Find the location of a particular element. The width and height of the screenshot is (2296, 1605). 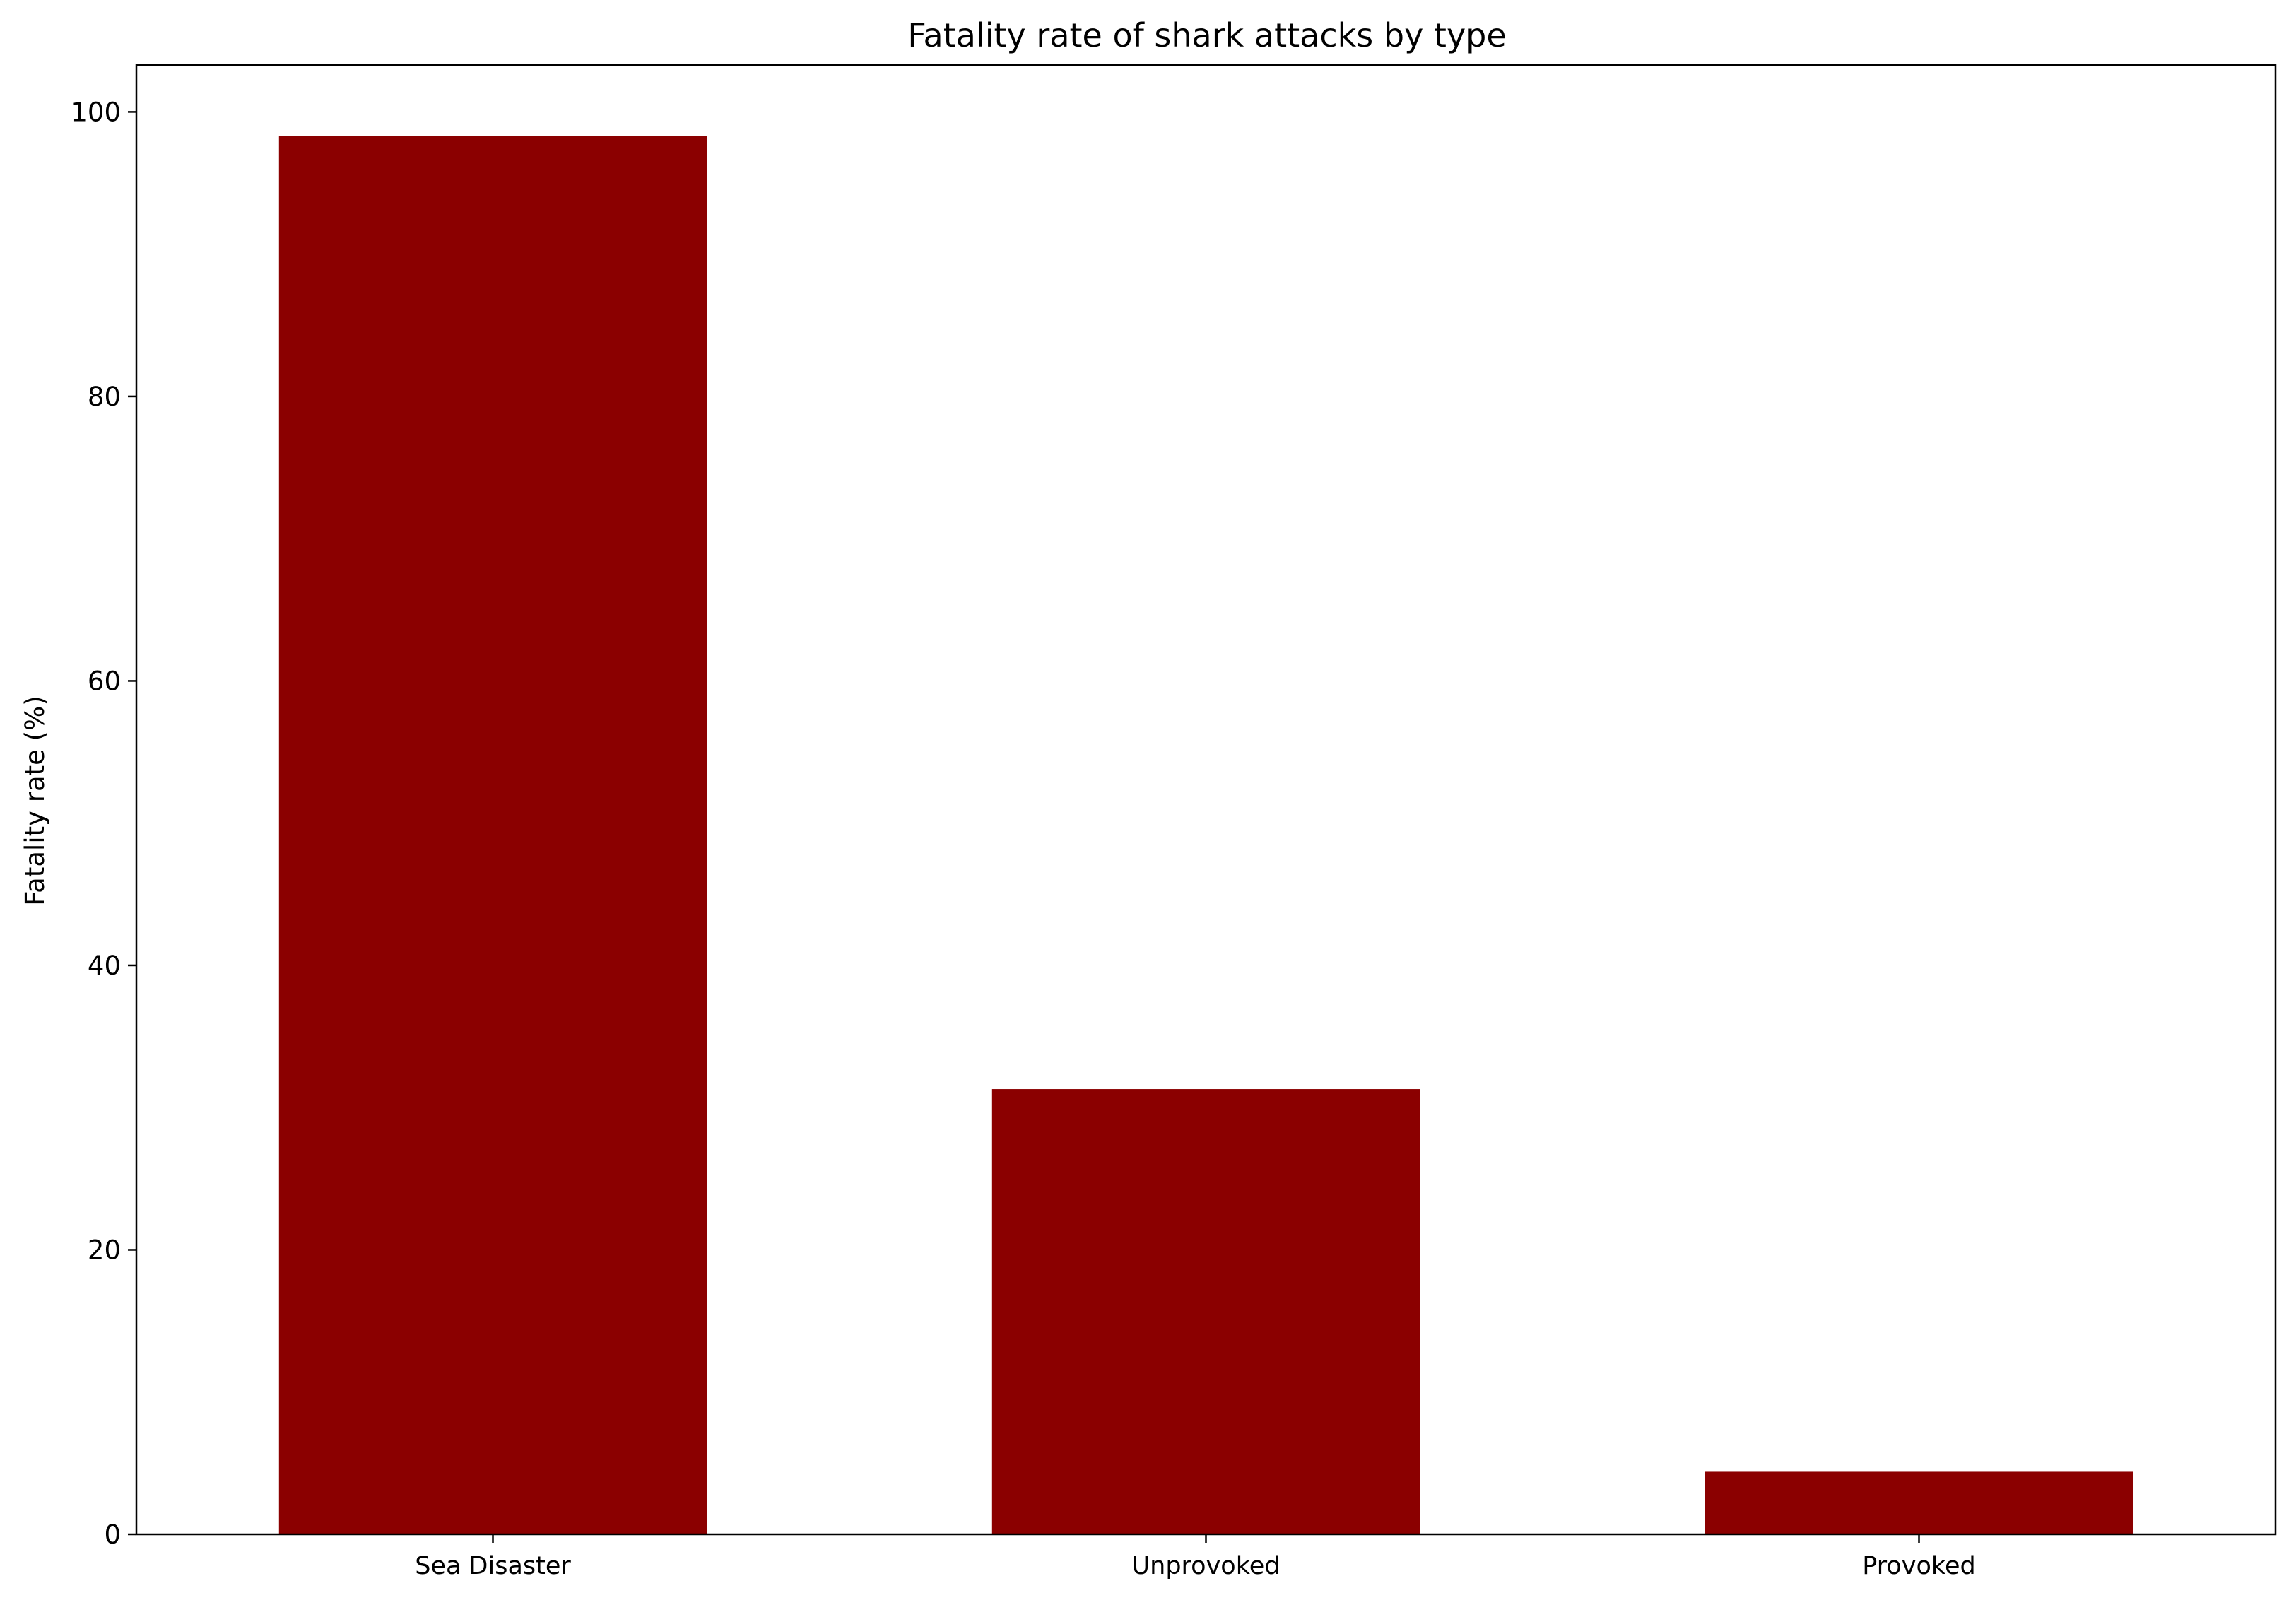

y-axis-label: Fatality rate (%) is located at coordinates (35, 800).